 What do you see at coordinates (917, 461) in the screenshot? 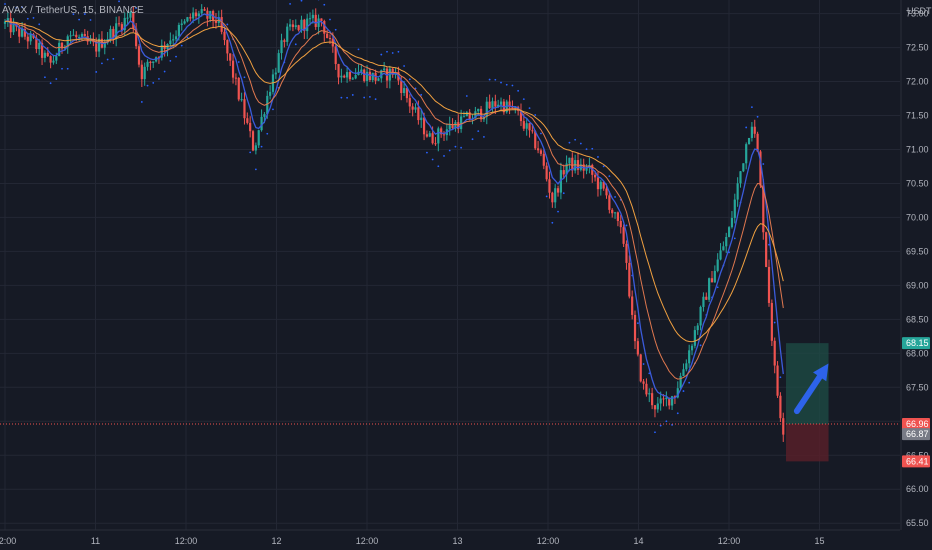
I see `price-badge-label: 66.41` at bounding box center [917, 461].